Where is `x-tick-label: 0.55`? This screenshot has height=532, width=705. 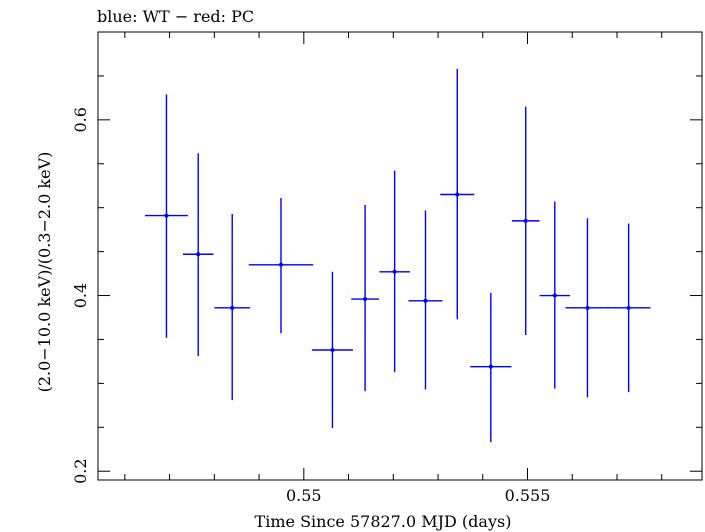 x-tick-label: 0.55 is located at coordinates (304, 495).